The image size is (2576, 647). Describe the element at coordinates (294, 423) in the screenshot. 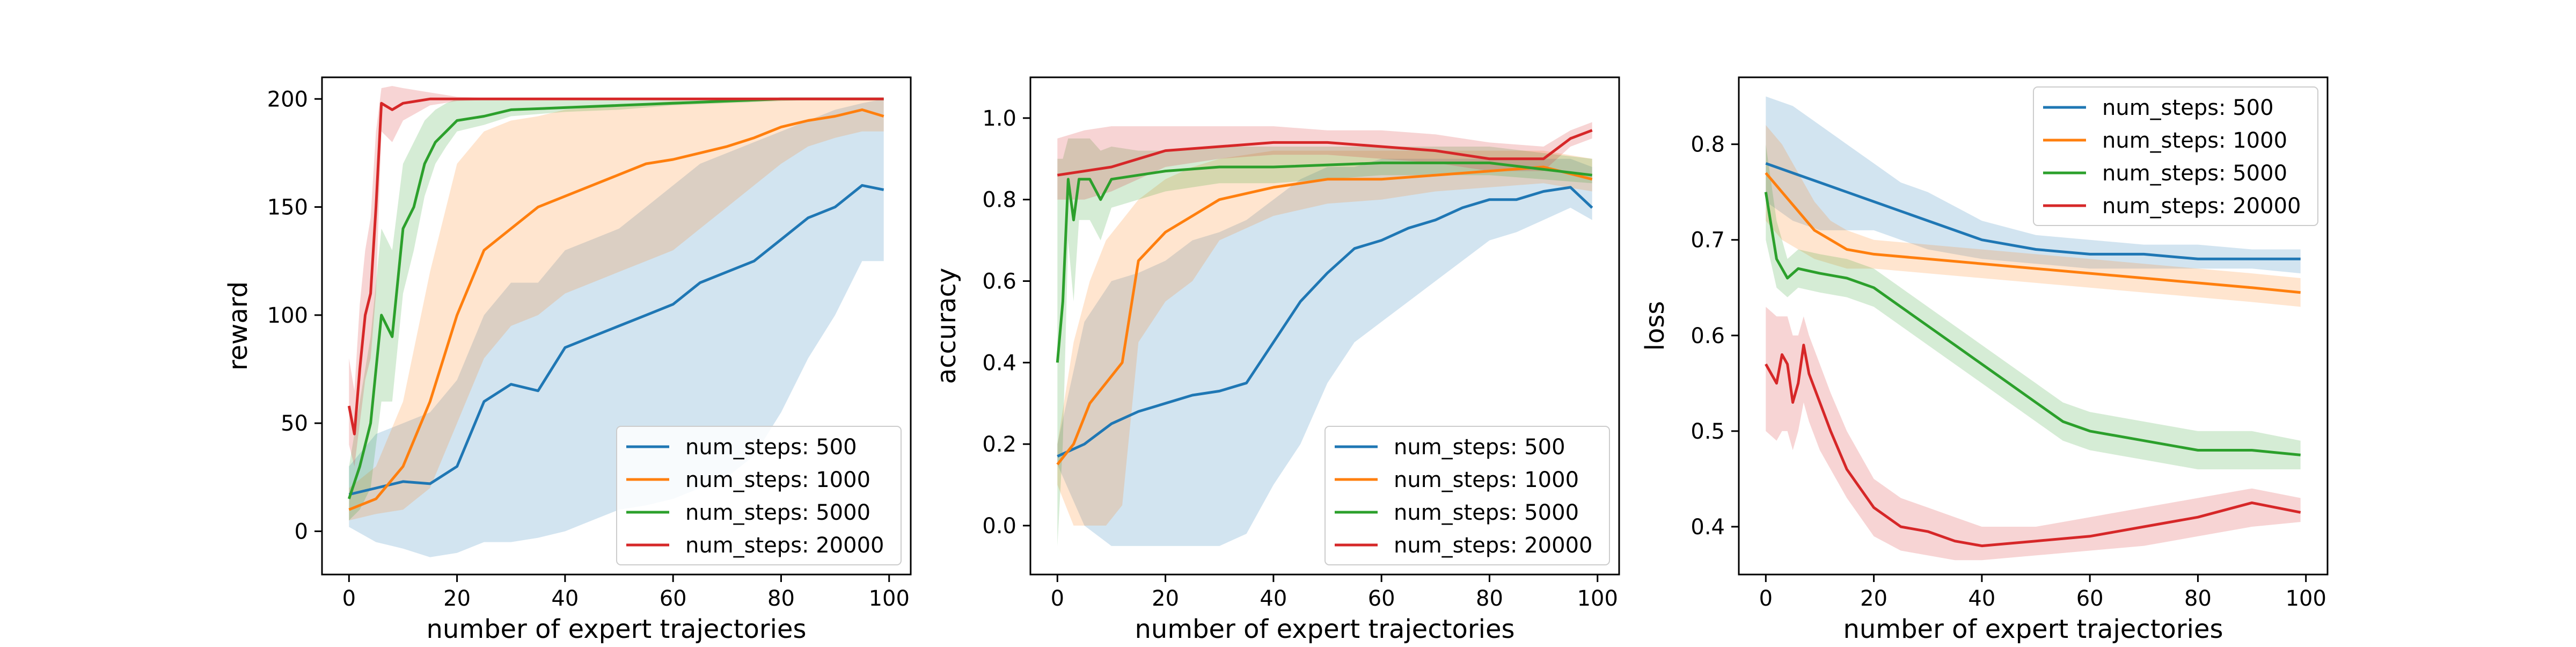

I see `y-tick-label: 50` at that location.